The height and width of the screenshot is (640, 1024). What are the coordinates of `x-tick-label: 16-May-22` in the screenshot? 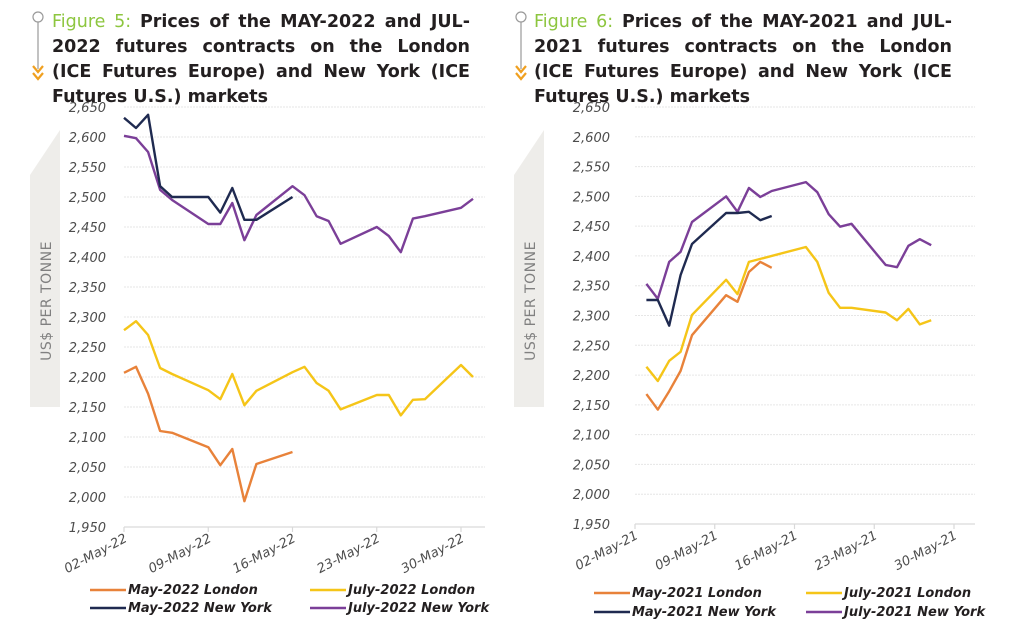 It's located at (265, 554).